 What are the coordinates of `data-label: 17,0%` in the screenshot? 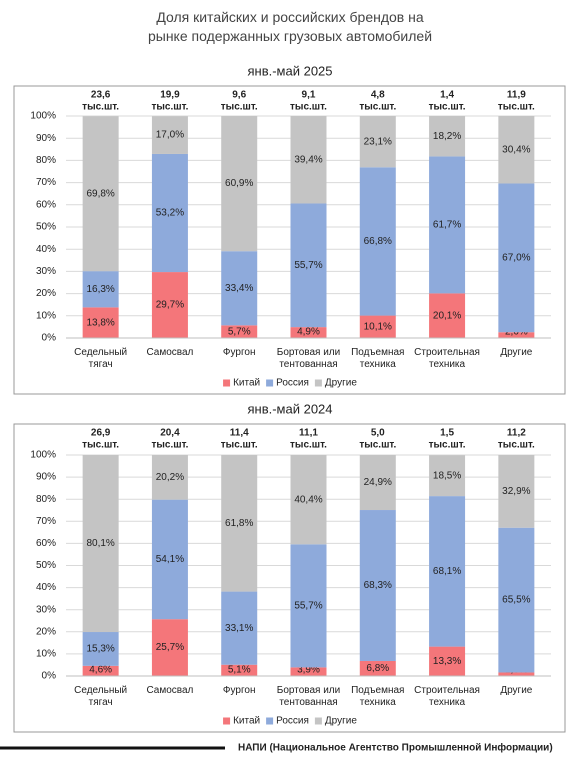 It's located at (170, 135).